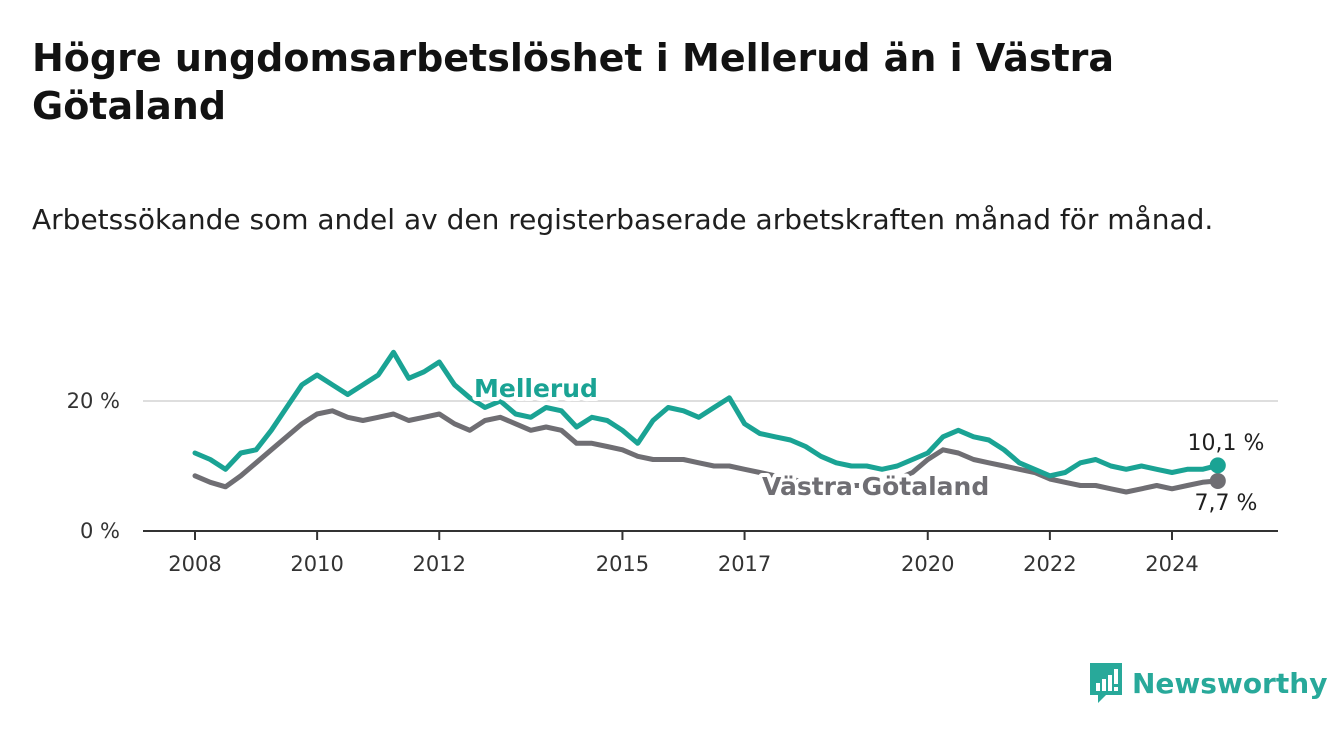 This screenshot has width=1340, height=734. I want to click on x-tick-label: 2012, so click(439, 564).